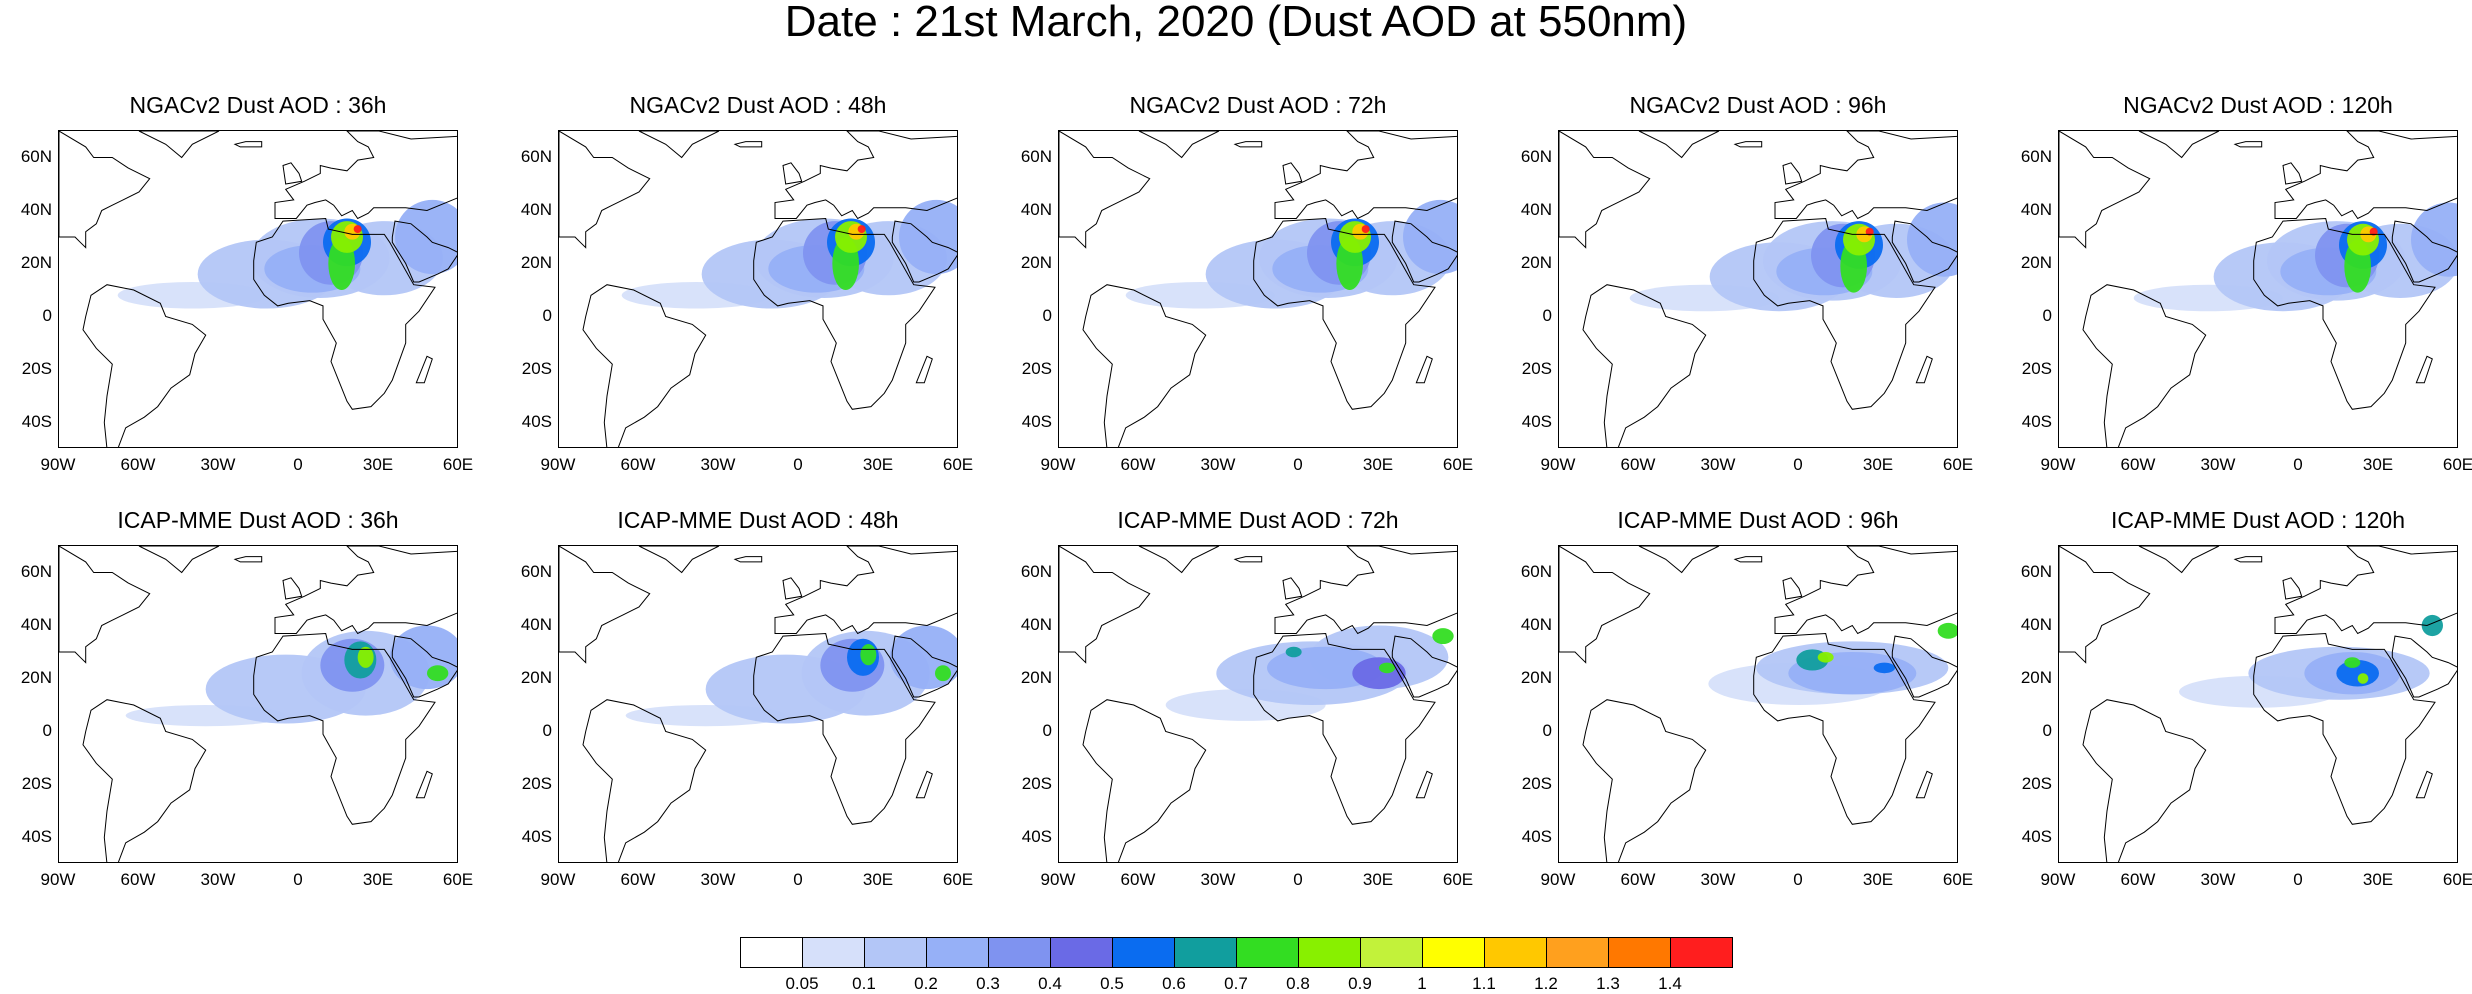 The width and height of the screenshot is (2472, 994). What do you see at coordinates (864, 983) in the screenshot?
I see `colorbar-label: 0.1` at bounding box center [864, 983].